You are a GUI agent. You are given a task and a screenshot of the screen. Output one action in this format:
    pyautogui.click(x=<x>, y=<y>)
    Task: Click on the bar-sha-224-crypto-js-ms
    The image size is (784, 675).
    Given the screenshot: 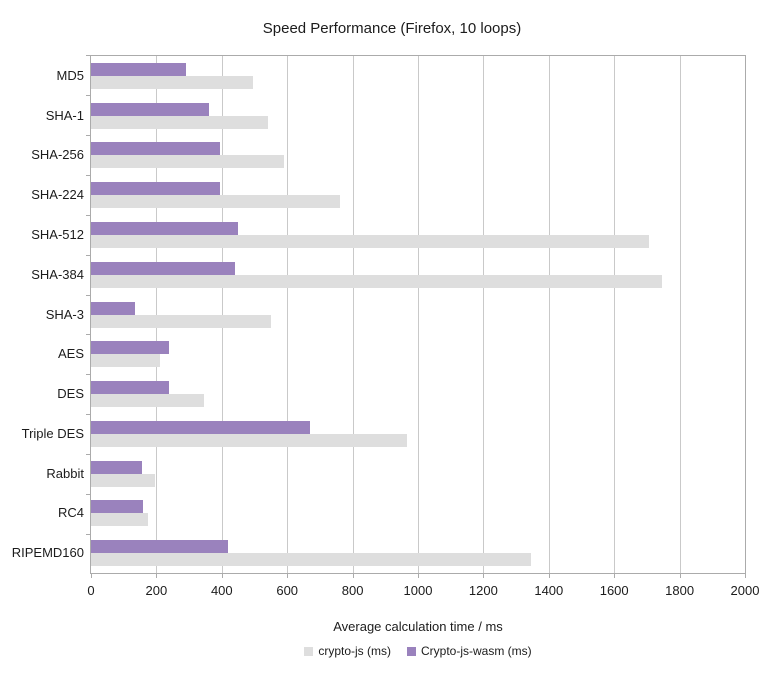 What is the action you would take?
    pyautogui.click(x=215, y=202)
    